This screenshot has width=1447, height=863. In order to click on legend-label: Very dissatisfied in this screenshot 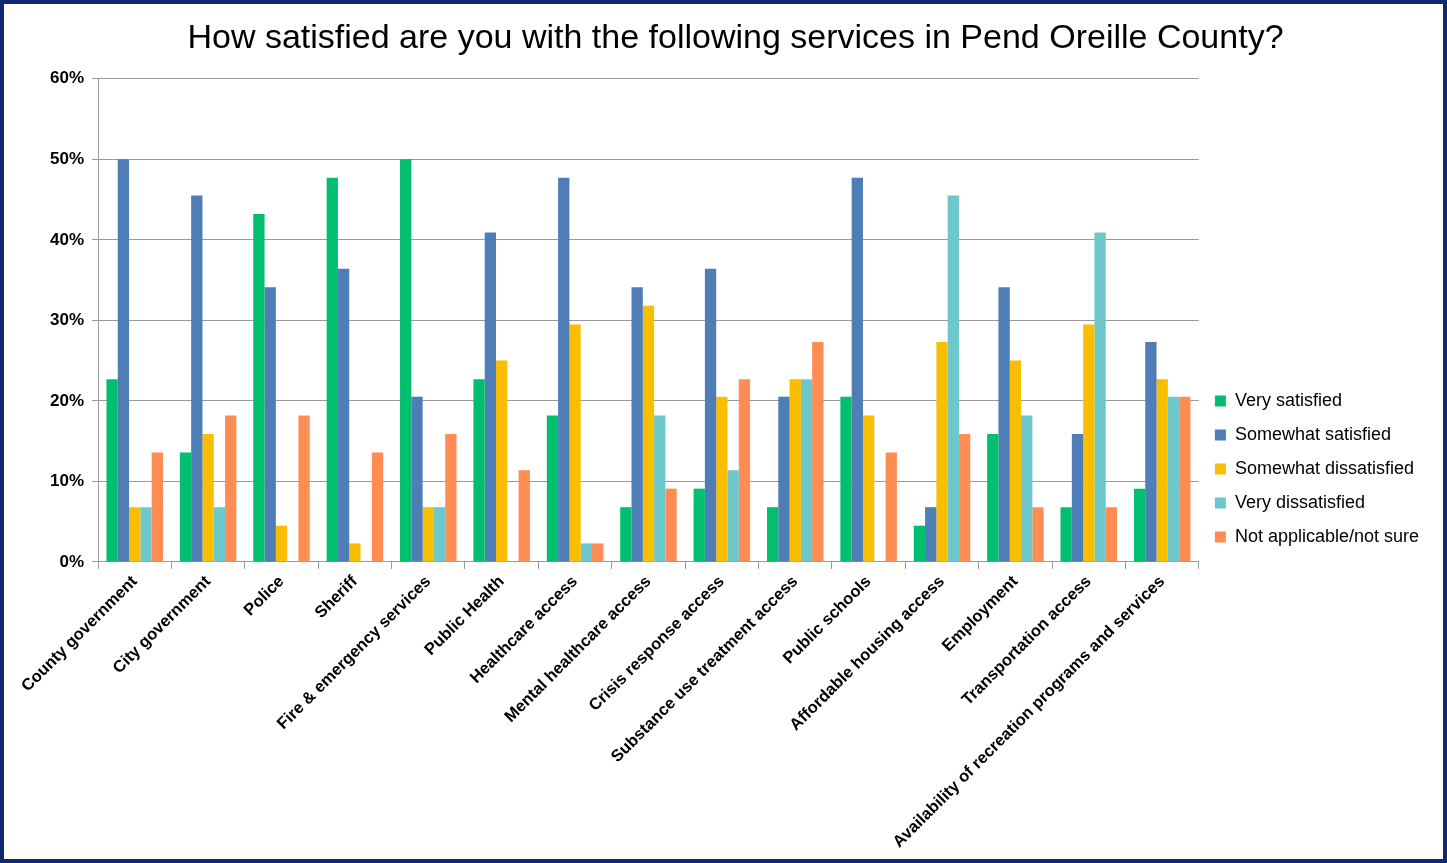, I will do `click(1299, 501)`.